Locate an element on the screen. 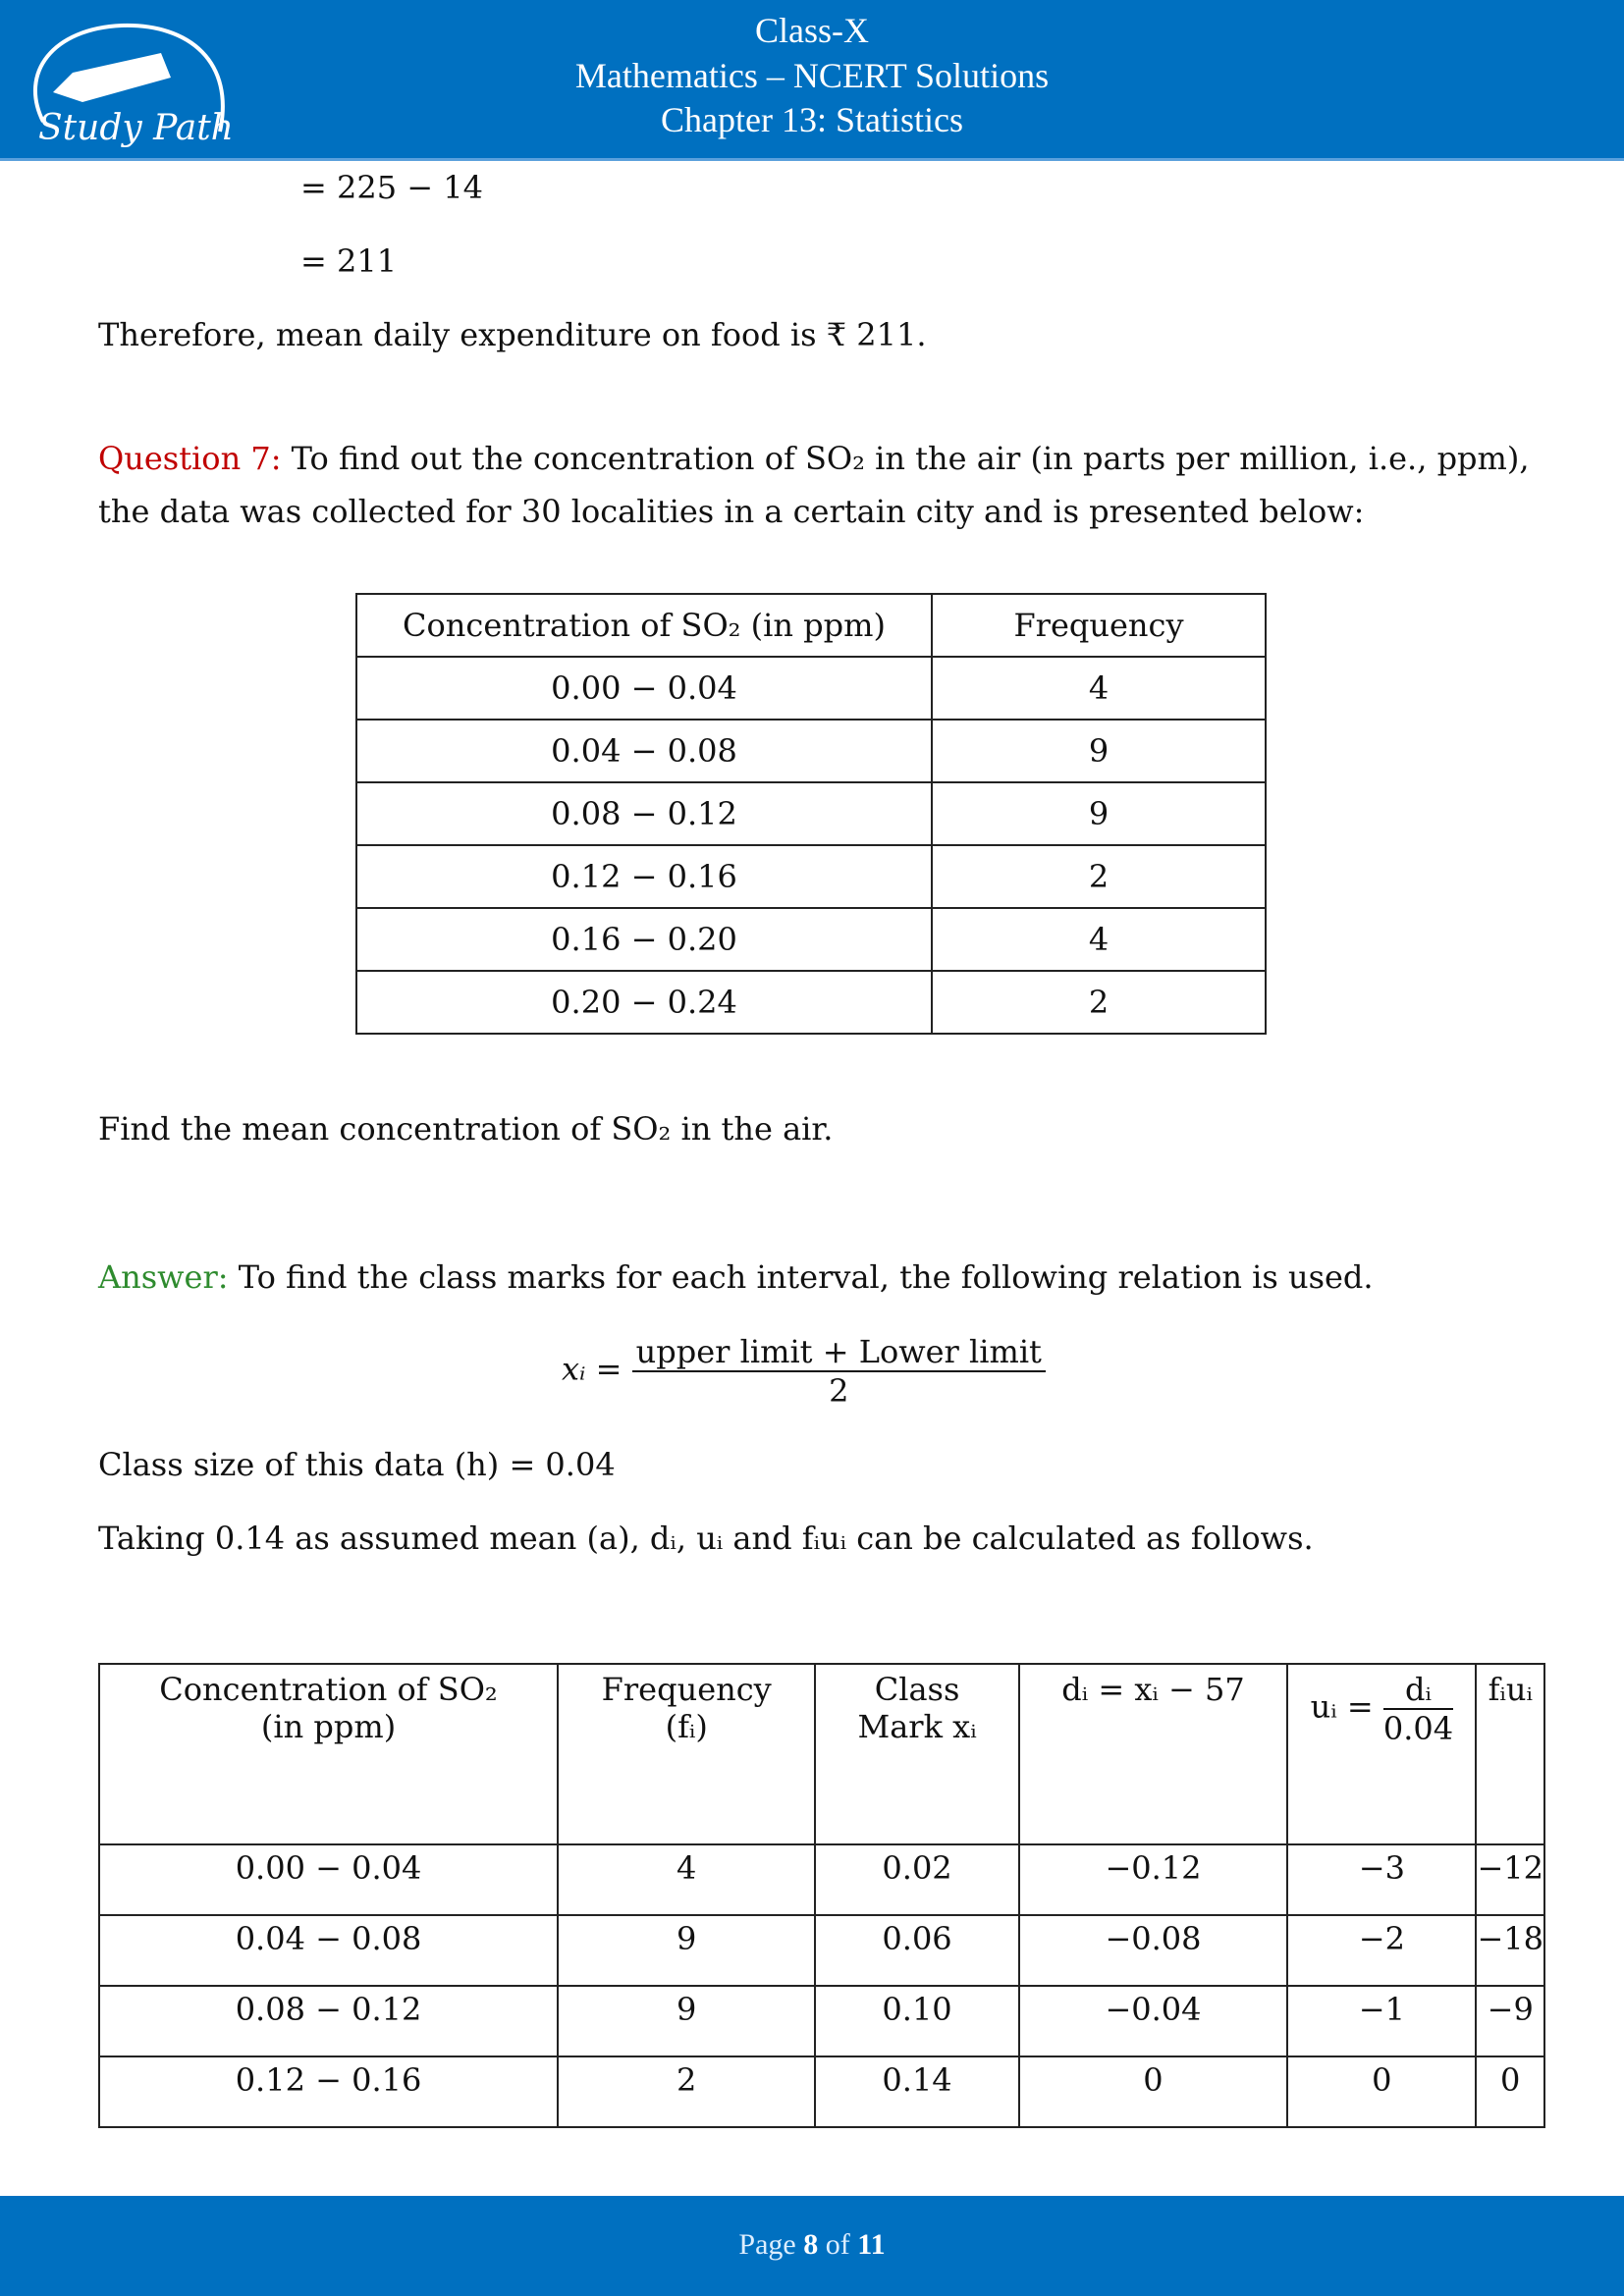 The image size is (1624, 2296). header-cell: Frequency (fᵢ) is located at coordinates (687, 1754).